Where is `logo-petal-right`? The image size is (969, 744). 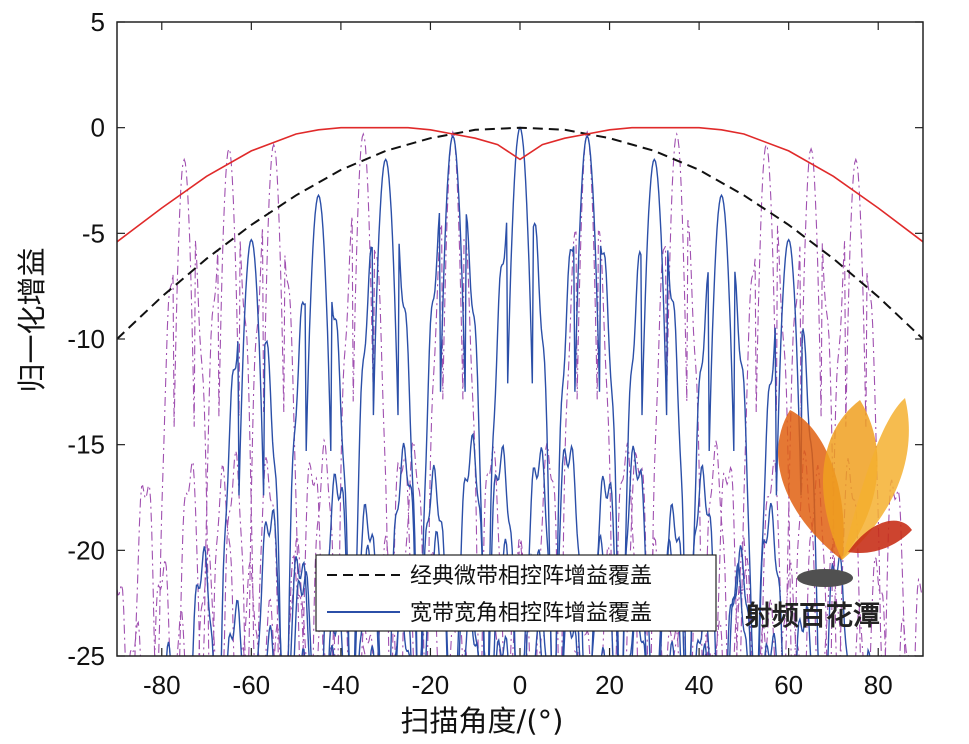 logo-petal-right is located at coordinates (875, 479).